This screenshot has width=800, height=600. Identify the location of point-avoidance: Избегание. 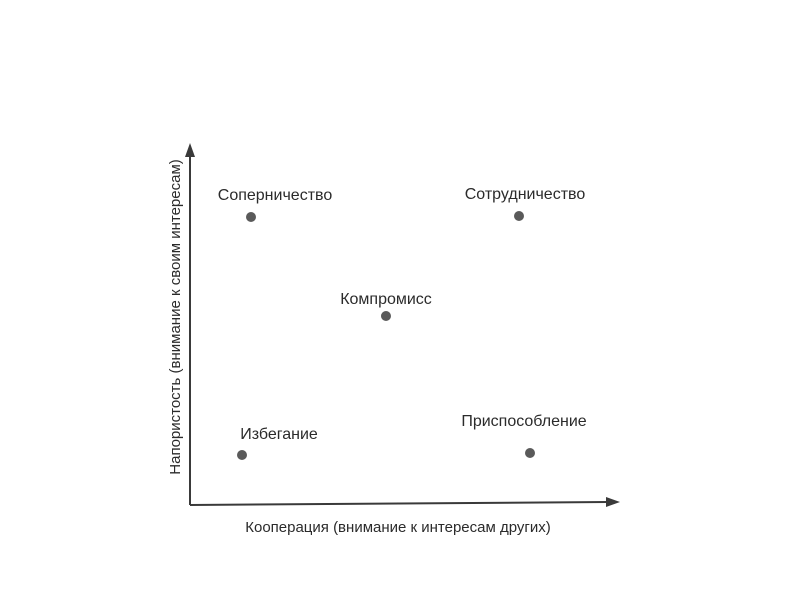
(277, 443).